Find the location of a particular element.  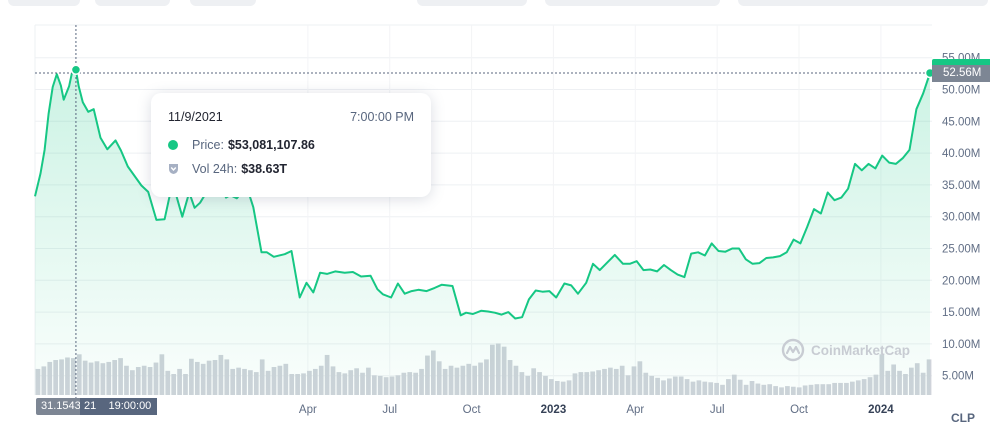

watermark-text: CoinMarketCap is located at coordinates (861, 350).